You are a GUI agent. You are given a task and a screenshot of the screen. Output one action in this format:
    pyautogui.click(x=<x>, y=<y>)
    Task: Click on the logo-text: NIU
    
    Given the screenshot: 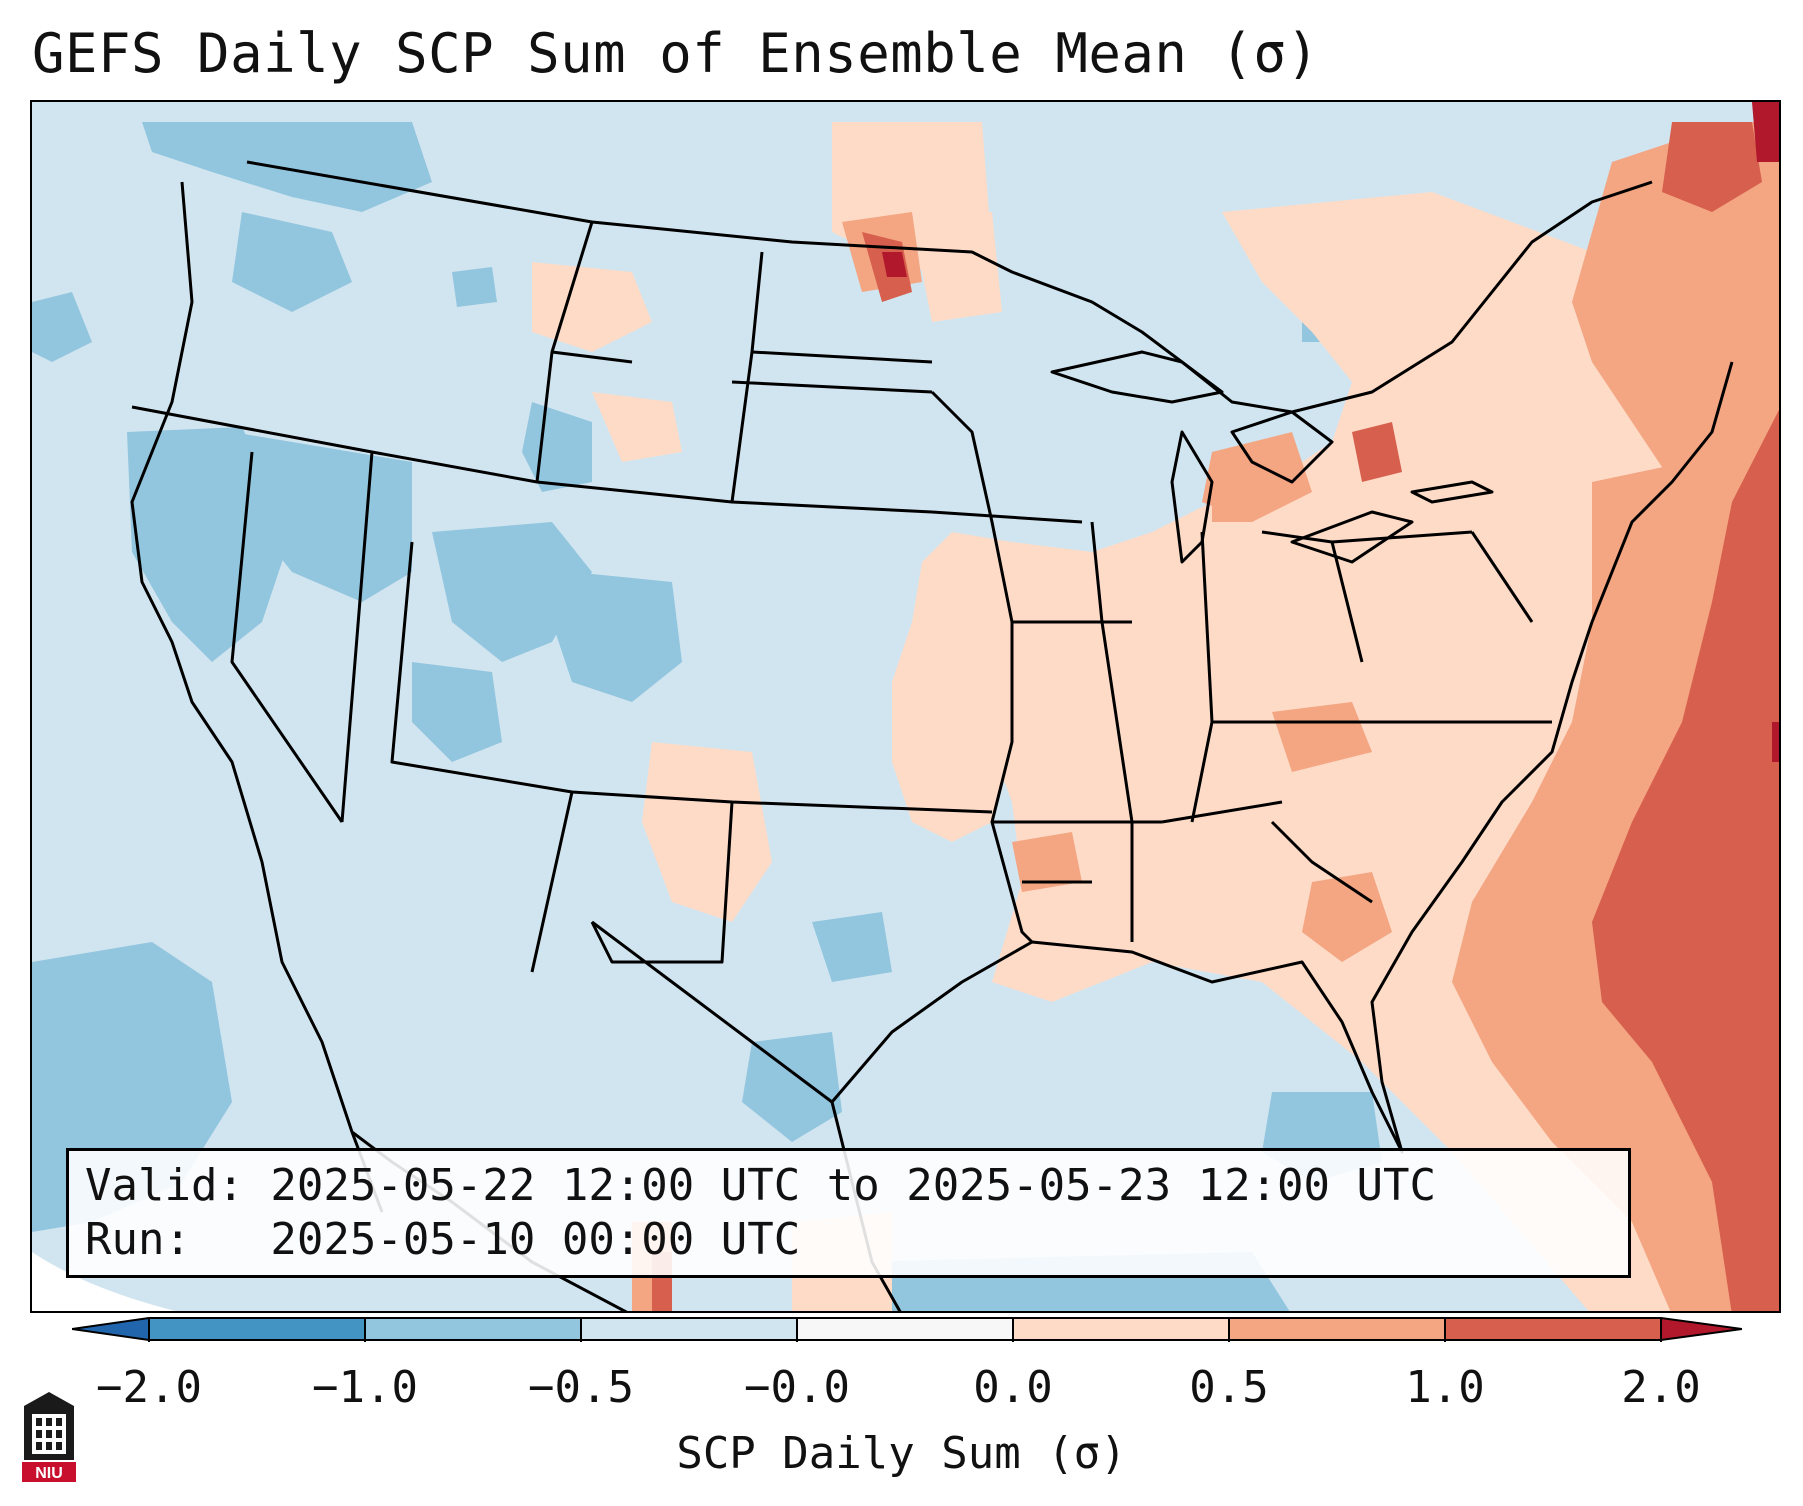 What is the action you would take?
    pyautogui.click(x=49, y=1473)
    